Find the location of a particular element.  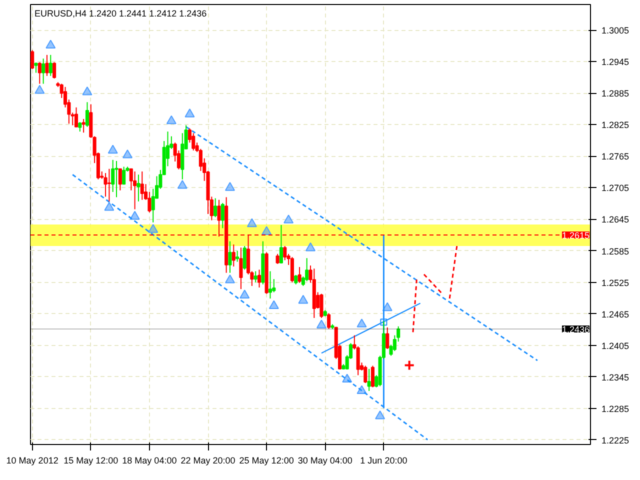

y-tick-label: 1.2585 is located at coordinates (616, 251).